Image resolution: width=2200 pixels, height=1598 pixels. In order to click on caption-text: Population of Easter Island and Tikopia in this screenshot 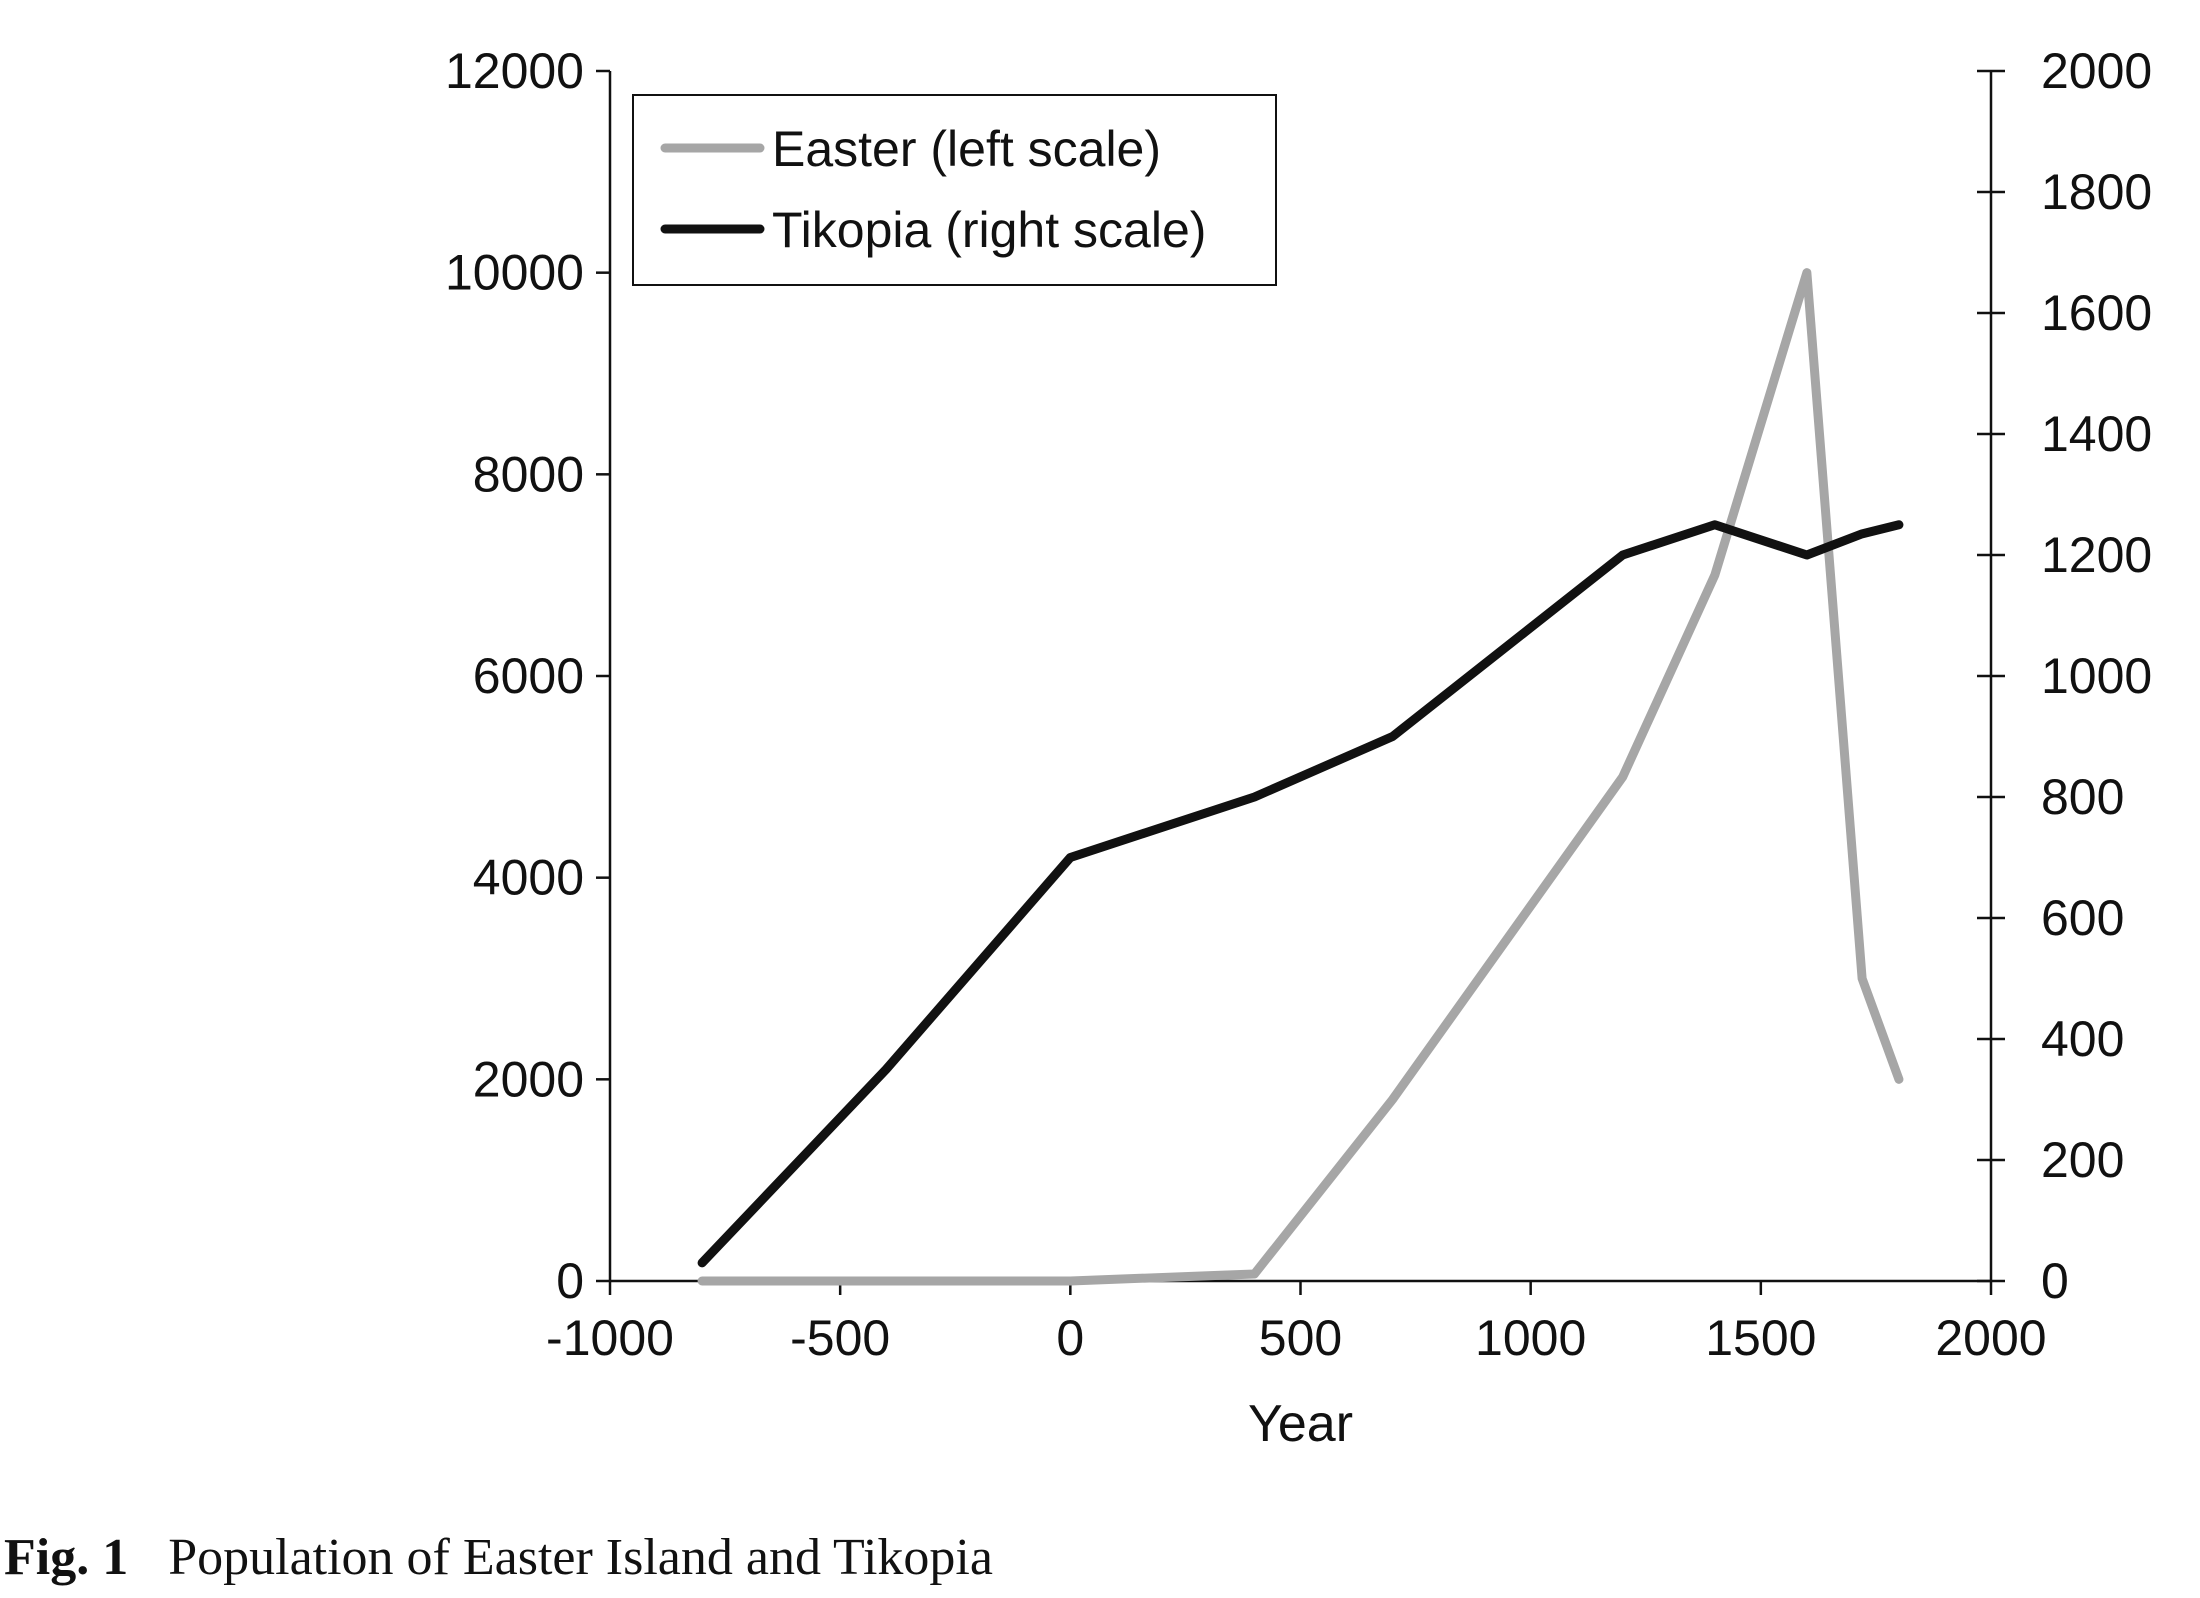, I will do `click(580, 1557)`.